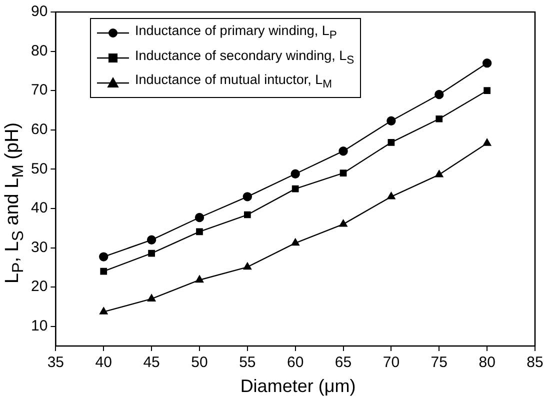 Image resolution: width=549 pixels, height=405 pixels. Describe the element at coordinates (298, 386) in the screenshot. I see `x-axis-title: Diameter (μm)` at that location.